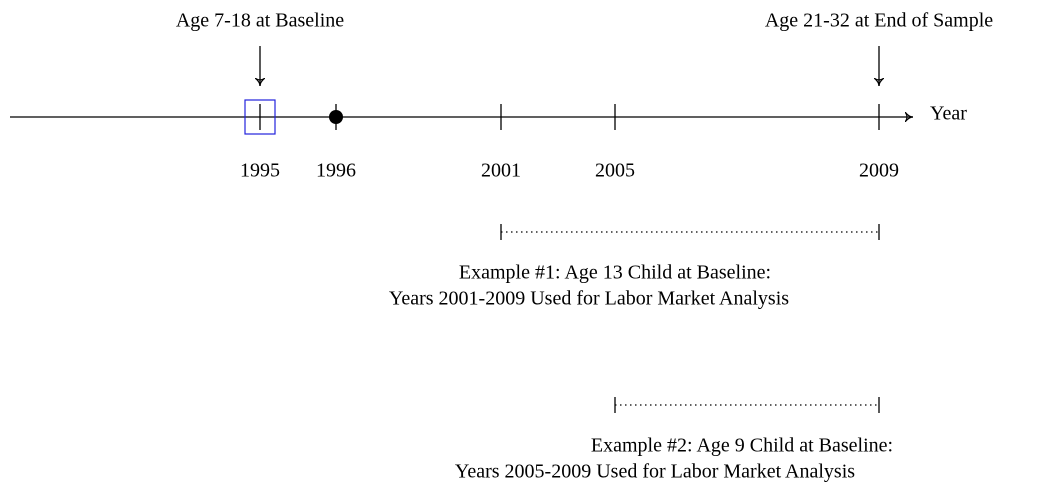 This screenshot has width=1048, height=495. What do you see at coordinates (336, 171) in the screenshot?
I see `tick-label: 1996` at bounding box center [336, 171].